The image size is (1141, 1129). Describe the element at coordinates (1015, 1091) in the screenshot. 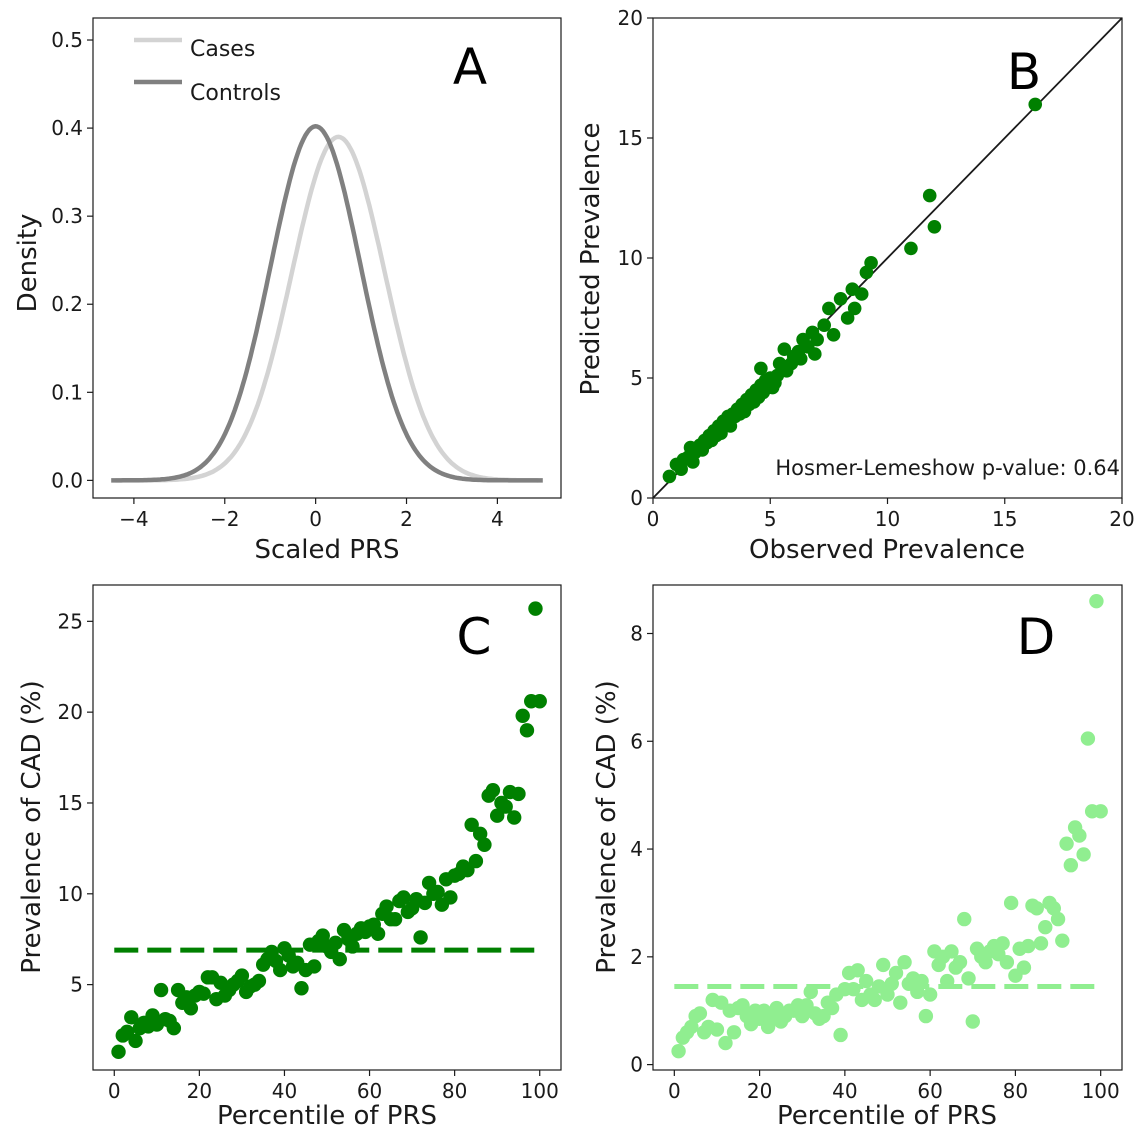

I see `x-tick-label: 80` at that location.